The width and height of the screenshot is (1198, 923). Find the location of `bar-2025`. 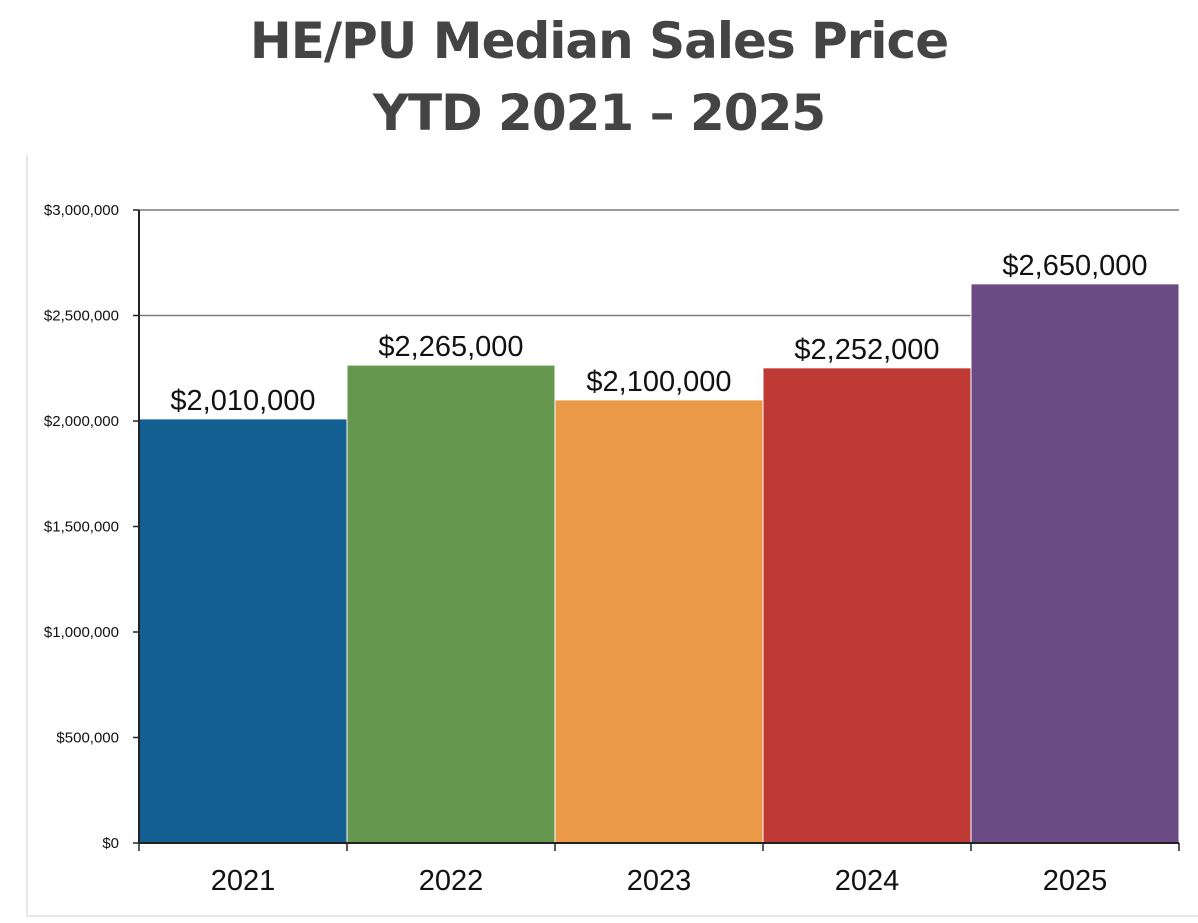

bar-2025 is located at coordinates (1075, 563).